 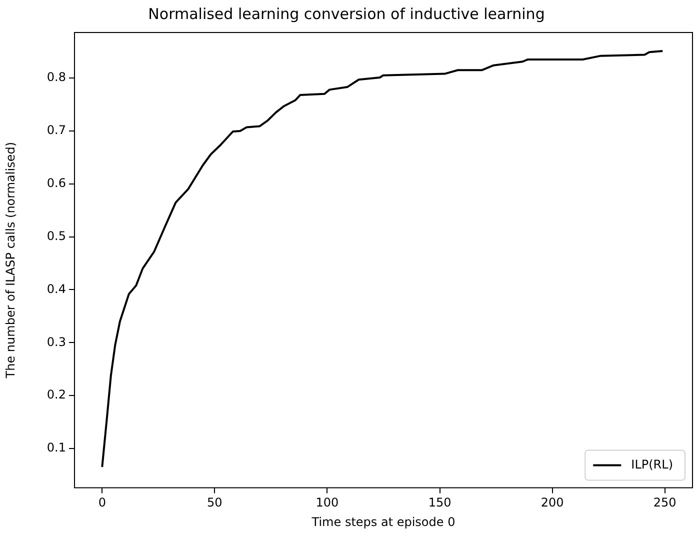 I want to click on y-tick-label: 0.5, so click(x=56, y=235).